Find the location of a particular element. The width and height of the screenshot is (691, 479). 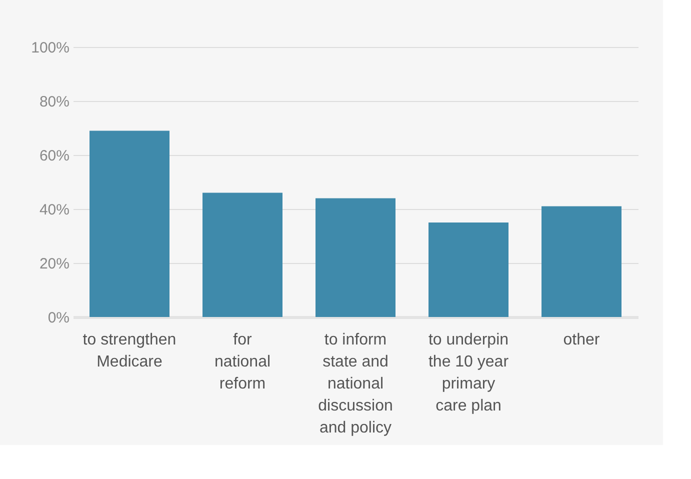

y-tick-label: 0% is located at coordinates (59, 318).